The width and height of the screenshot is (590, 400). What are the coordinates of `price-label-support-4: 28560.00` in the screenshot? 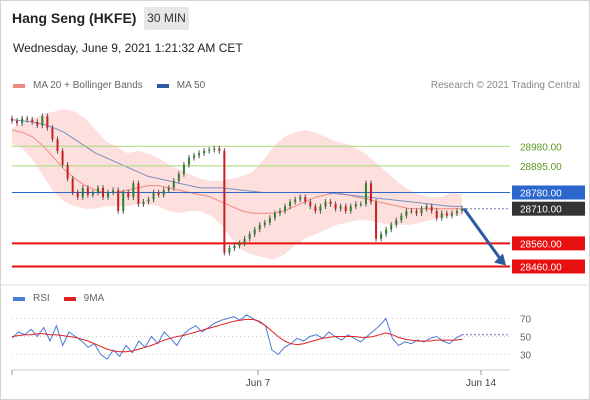 It's located at (541, 244).